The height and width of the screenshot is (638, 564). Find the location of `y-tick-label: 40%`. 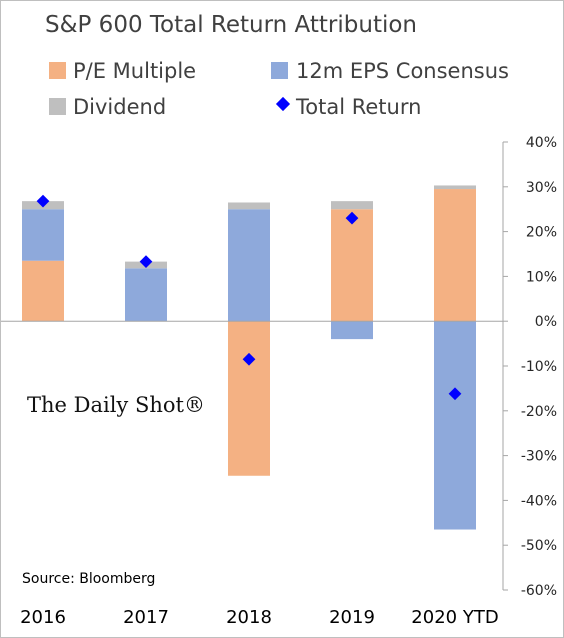

y-tick-label: 40% is located at coordinates (541, 143).